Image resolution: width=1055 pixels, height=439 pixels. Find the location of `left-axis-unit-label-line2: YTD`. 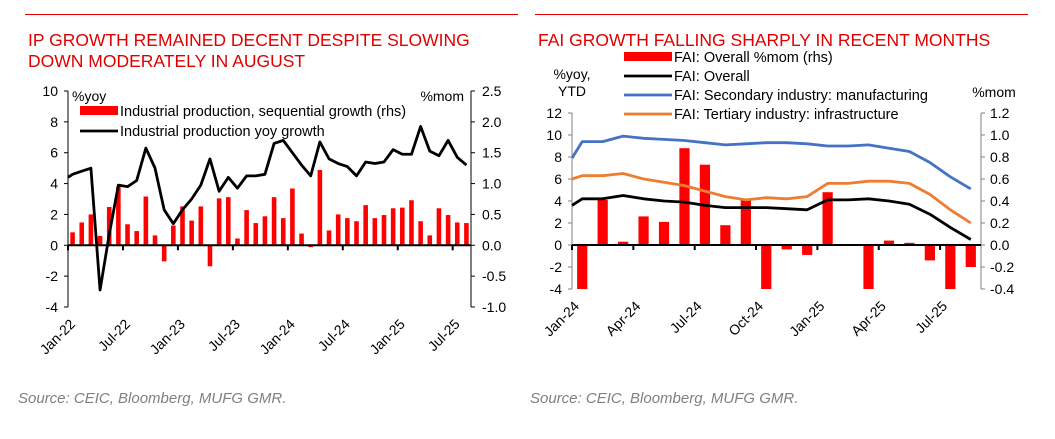

left-axis-unit-label-line2: YTD is located at coordinates (572, 91).